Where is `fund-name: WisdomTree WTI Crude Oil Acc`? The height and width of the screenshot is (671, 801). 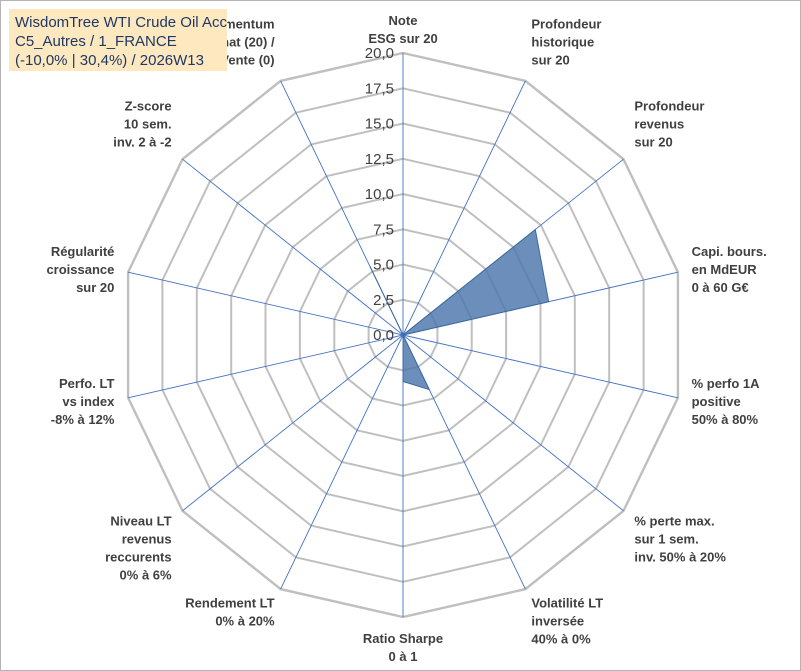 fund-name: WisdomTree WTI Crude Oil Acc is located at coordinates (121, 22).